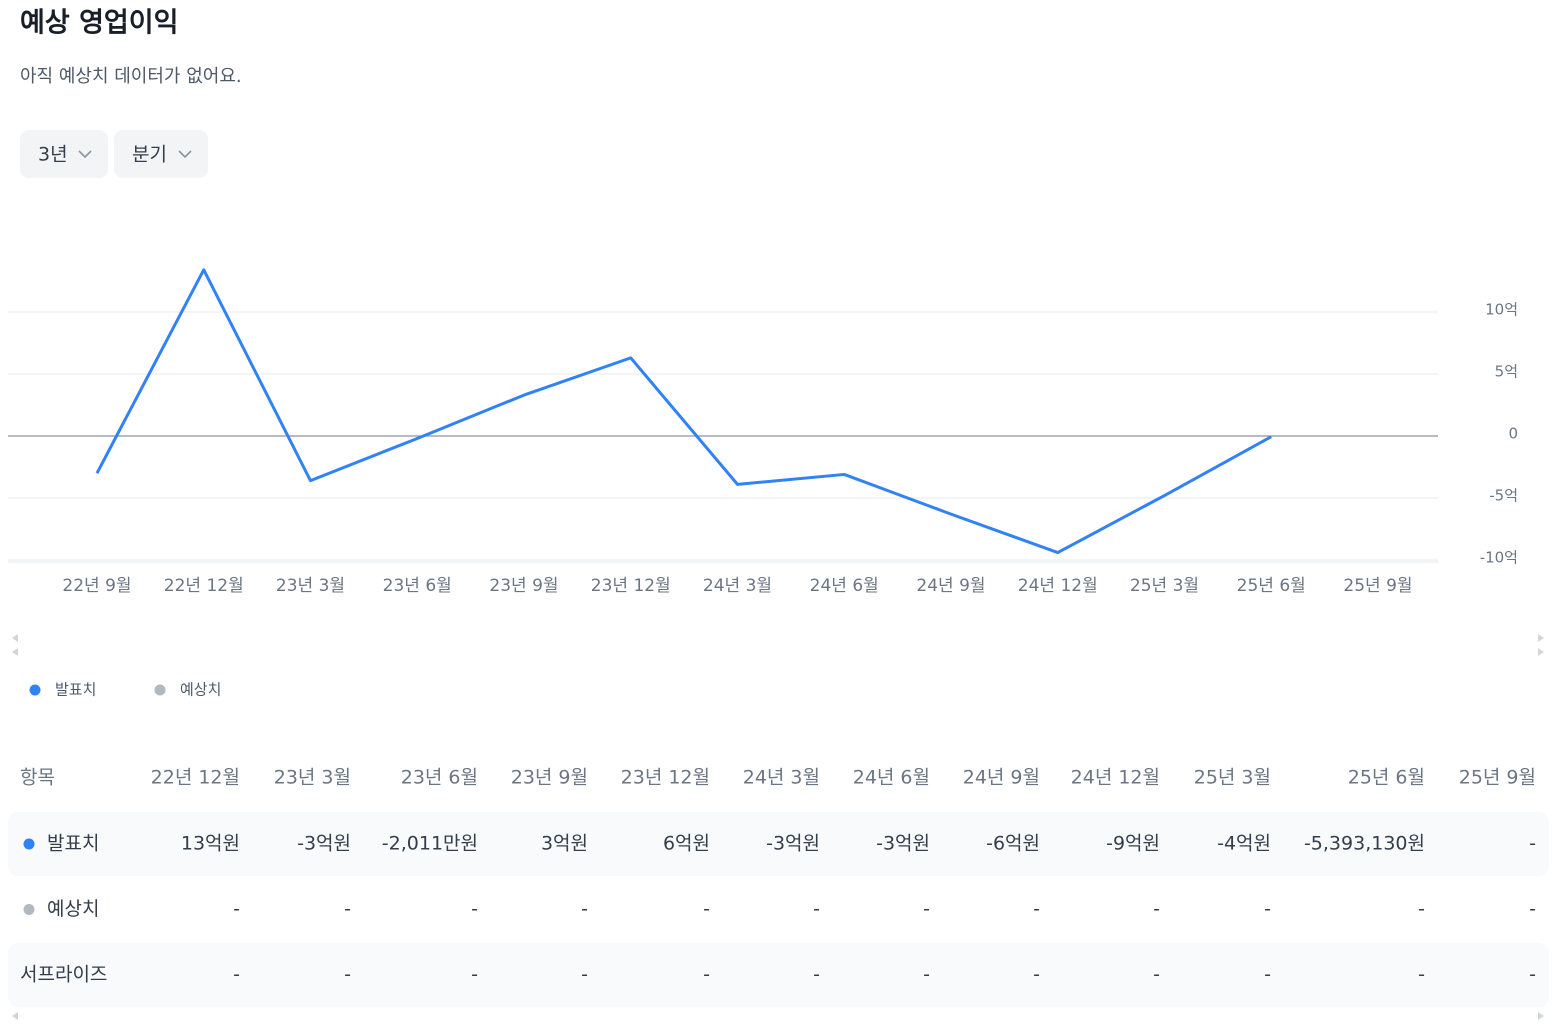 This screenshot has height=1028, width=1561. What do you see at coordinates (1499, 558) in the screenshot?
I see `y-tick-label: -10억` at bounding box center [1499, 558].